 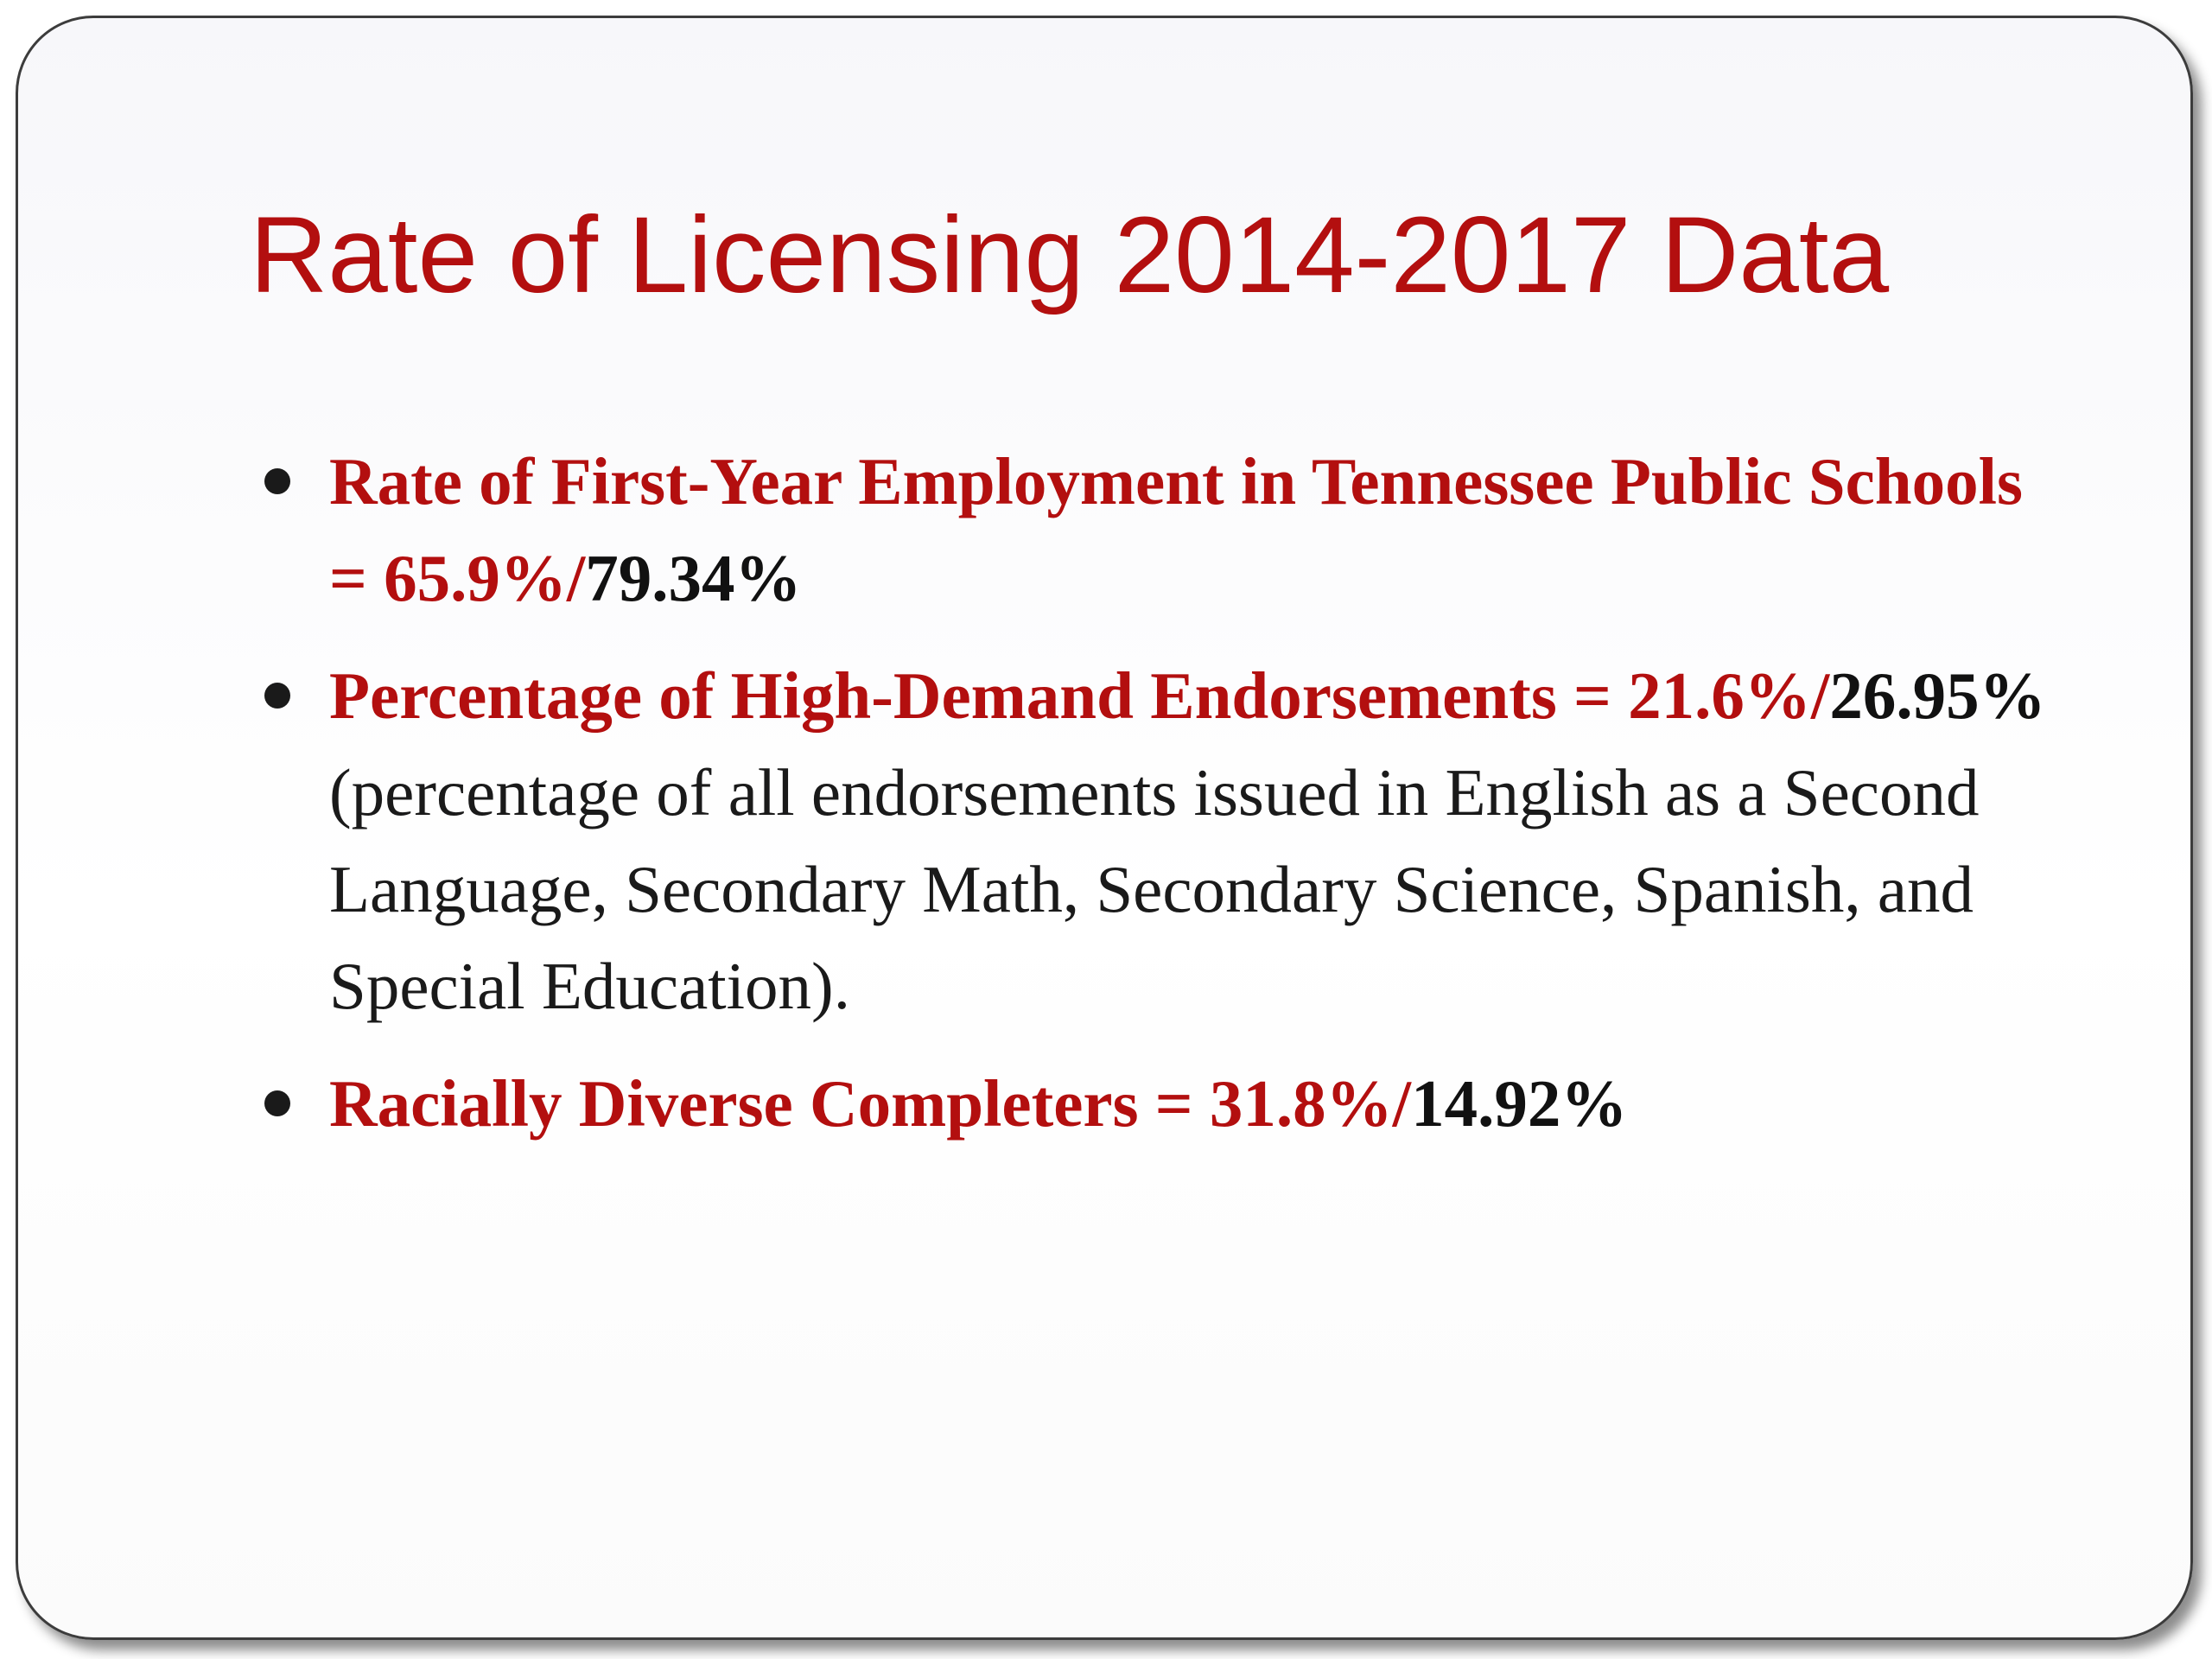 What do you see at coordinates (870, 1103) in the screenshot?
I see `bullet-highlight-text: Racially Diverse Completers = 31.8%/` at bounding box center [870, 1103].